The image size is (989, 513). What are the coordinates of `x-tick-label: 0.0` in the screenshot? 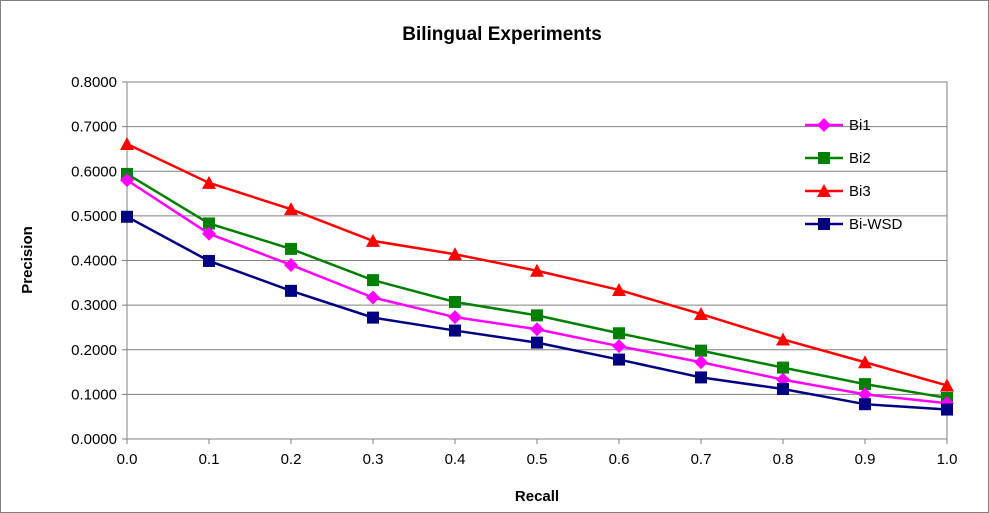 It's located at (127, 459).